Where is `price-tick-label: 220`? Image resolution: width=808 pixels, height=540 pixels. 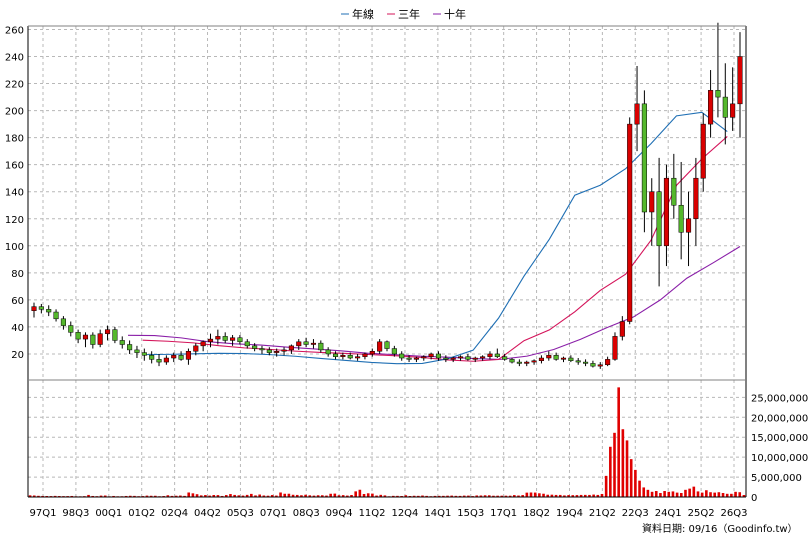
price-tick-label: 220 is located at coordinates (14, 85).